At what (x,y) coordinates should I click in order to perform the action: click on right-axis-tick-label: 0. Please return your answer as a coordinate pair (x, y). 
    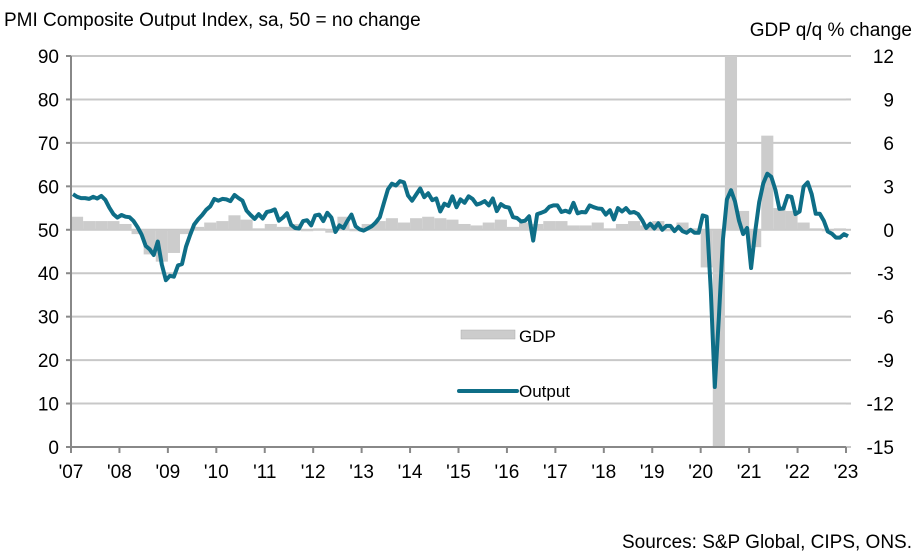
    Looking at the image, I should click on (888, 231).